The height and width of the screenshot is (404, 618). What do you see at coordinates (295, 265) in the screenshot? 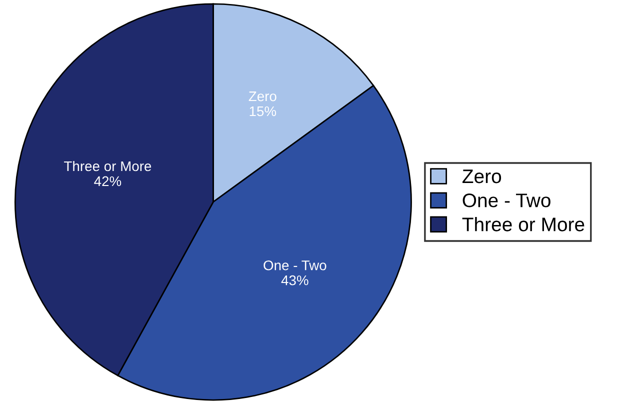
I see `slice-label: One - Two` at bounding box center [295, 265].